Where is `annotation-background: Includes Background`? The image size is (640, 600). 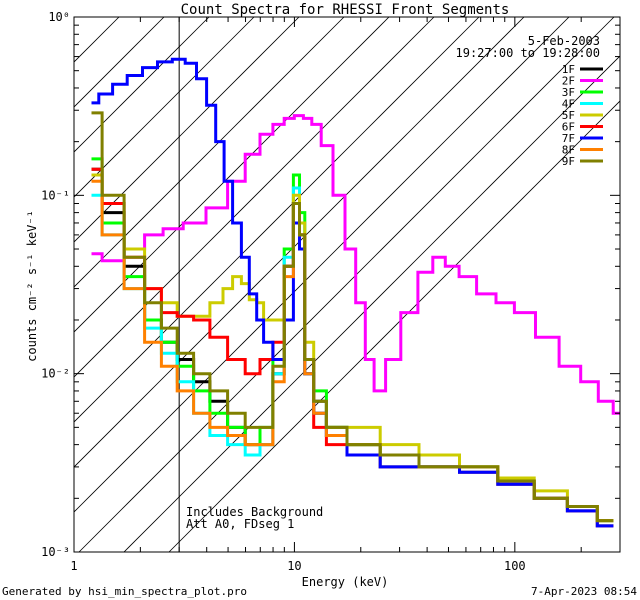
annotation-background: Includes Background is located at coordinates (254, 512).